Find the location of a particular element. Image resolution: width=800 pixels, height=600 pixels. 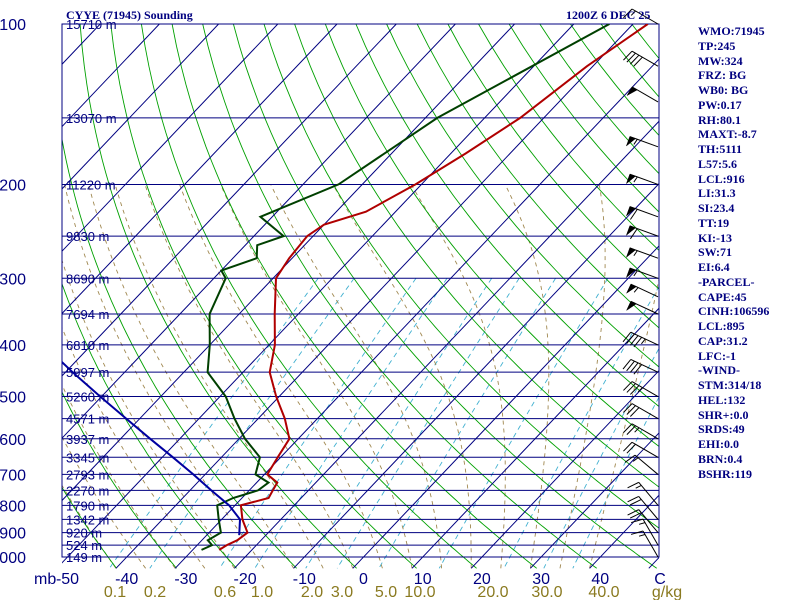

height-label: 2270 m is located at coordinates (87, 490).